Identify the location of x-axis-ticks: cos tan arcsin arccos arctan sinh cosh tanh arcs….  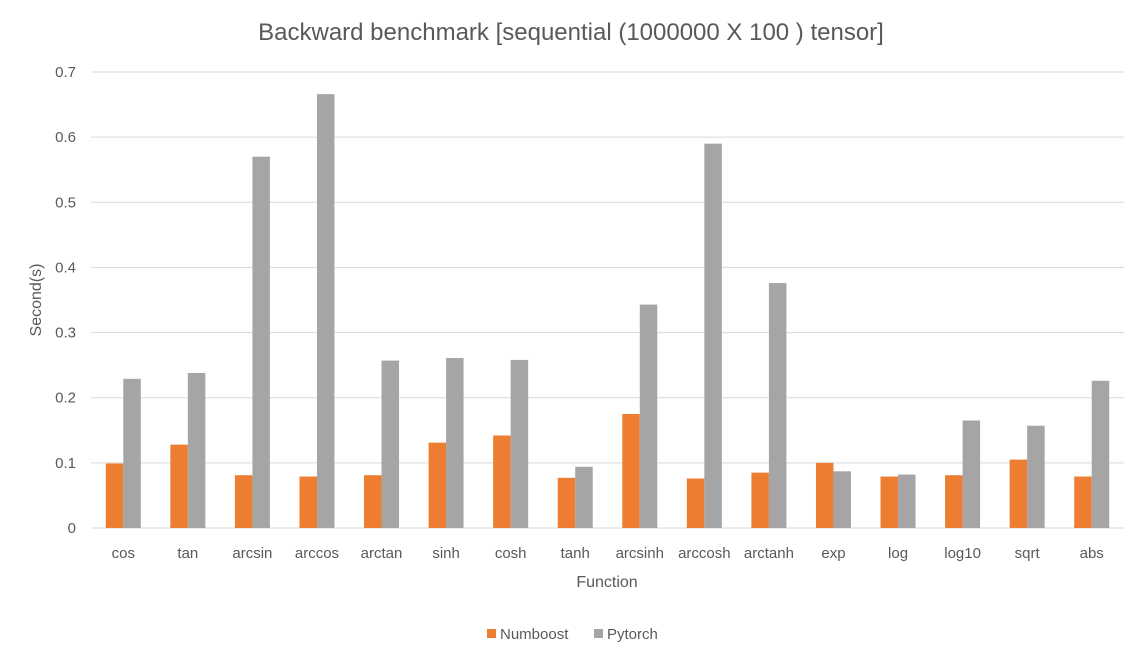
(608, 553).